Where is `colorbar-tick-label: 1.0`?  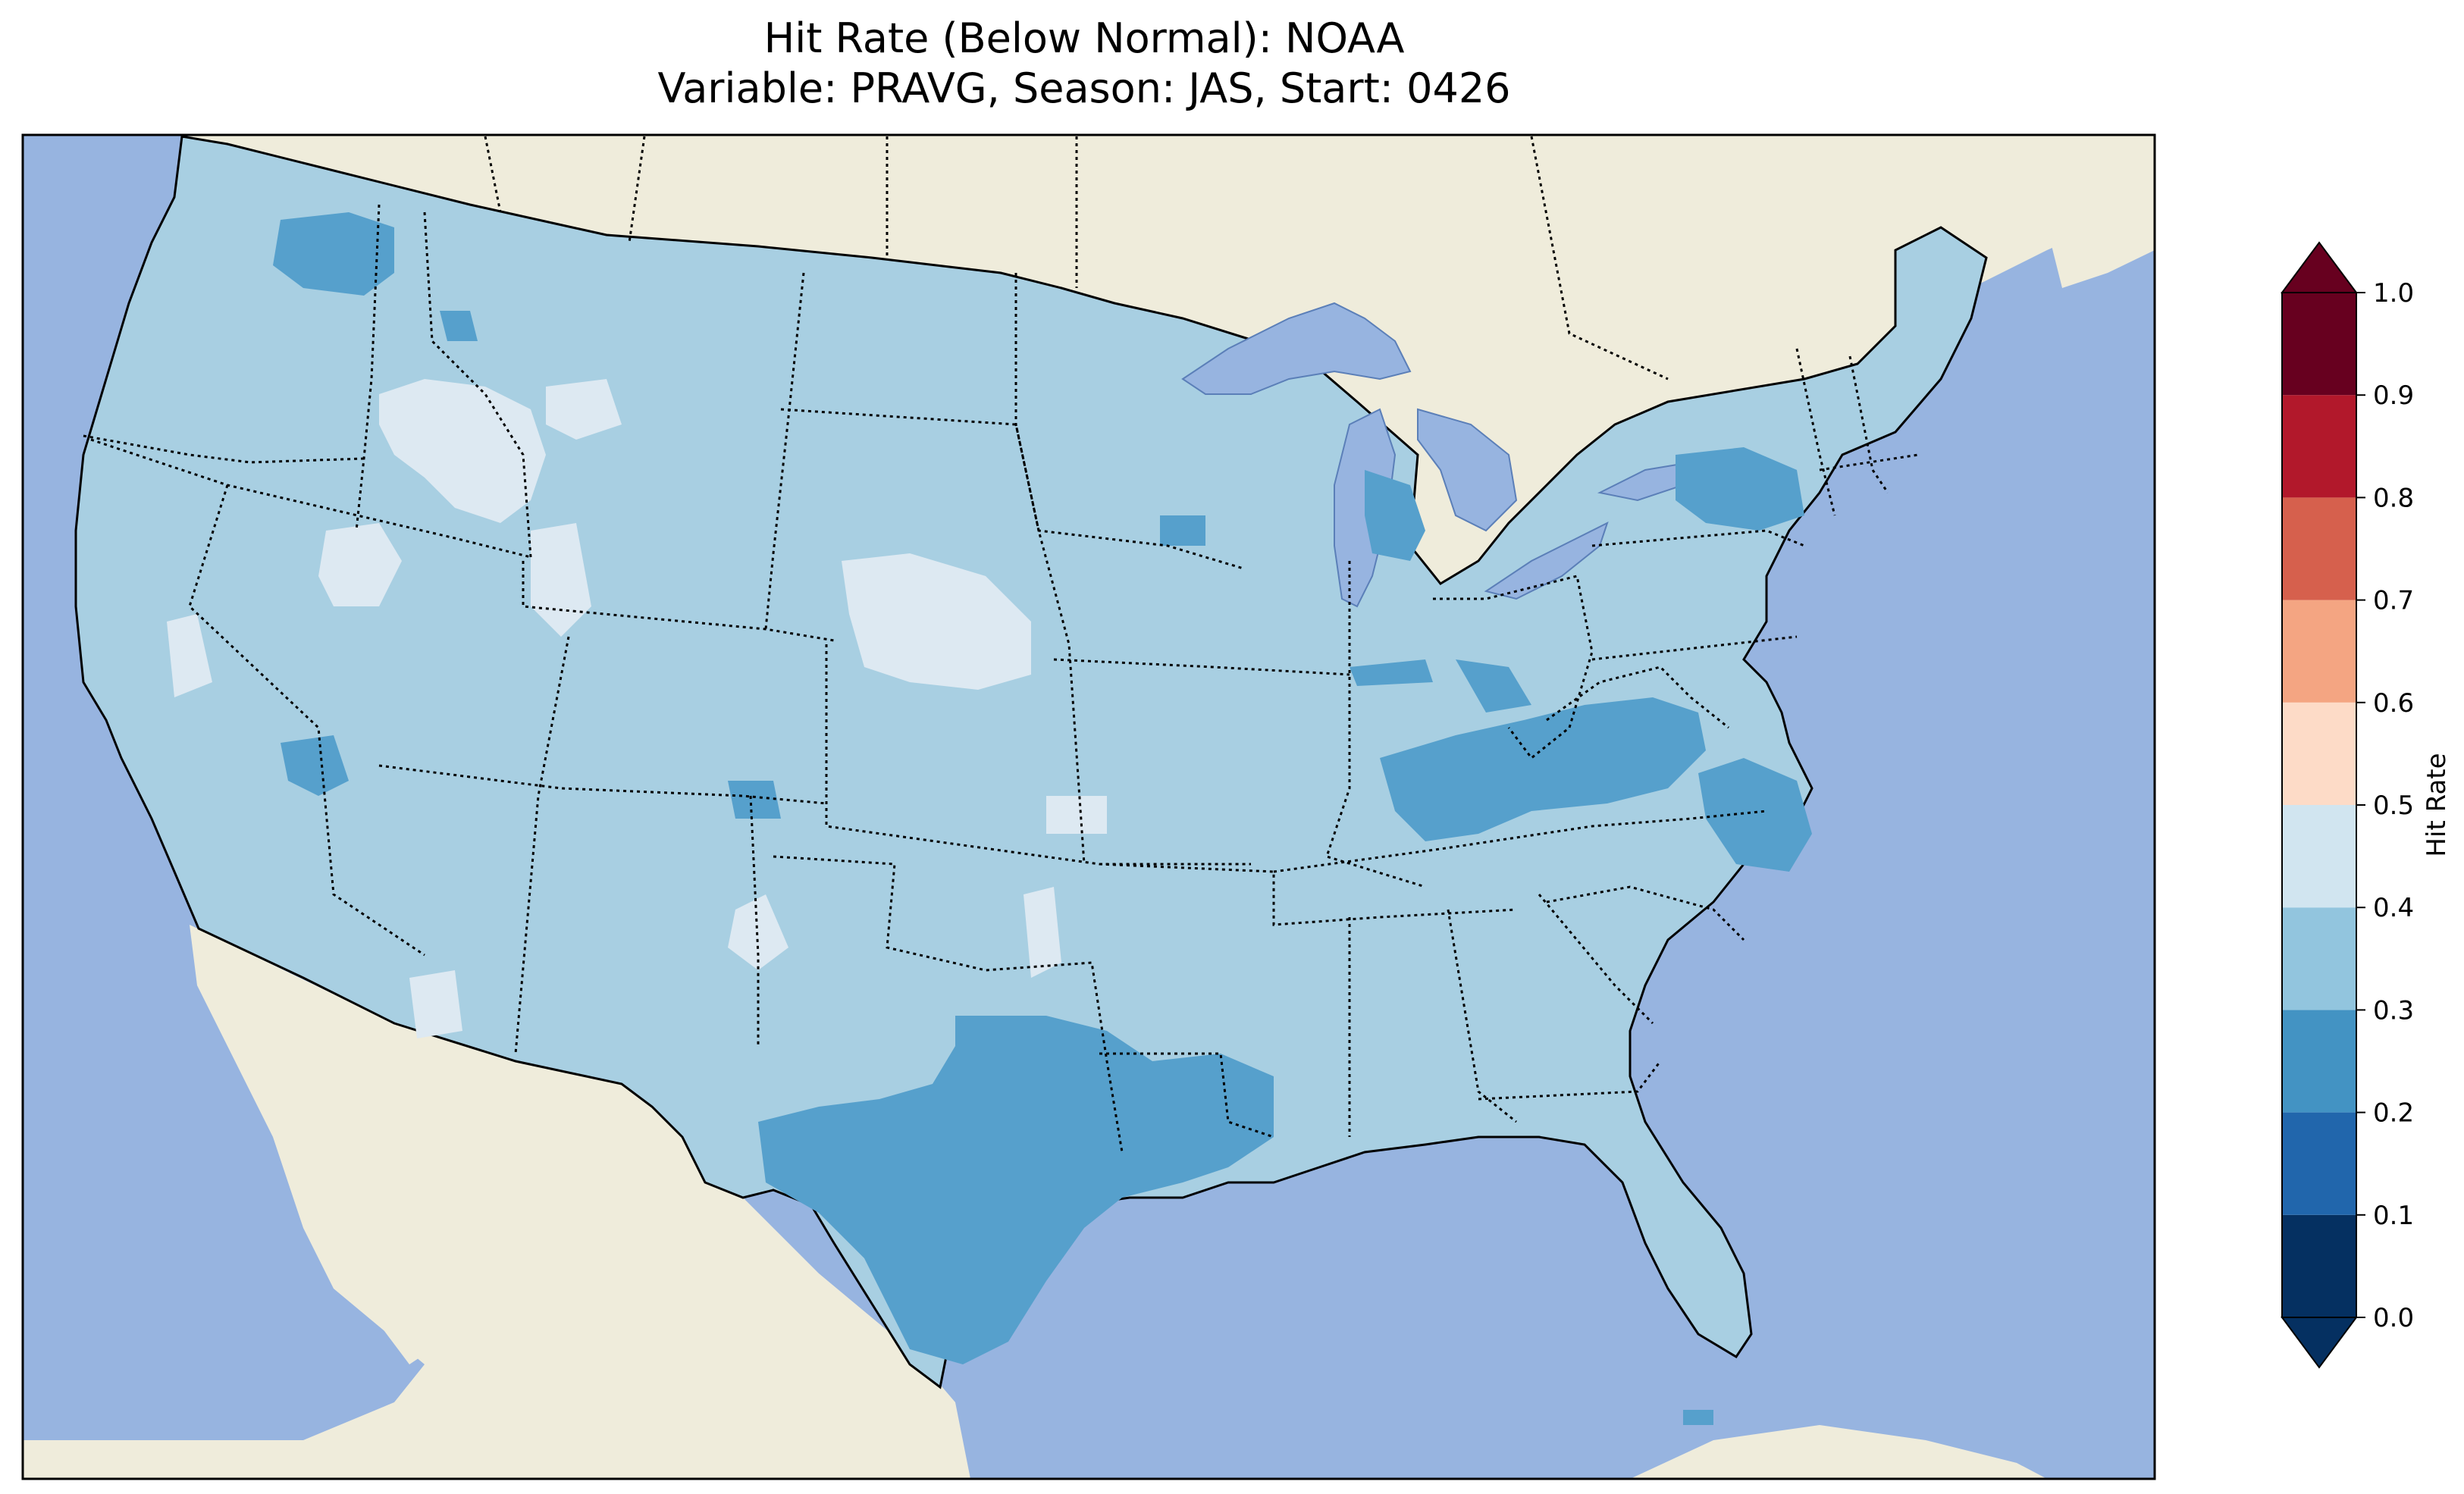 colorbar-tick-label: 1.0 is located at coordinates (2394, 293).